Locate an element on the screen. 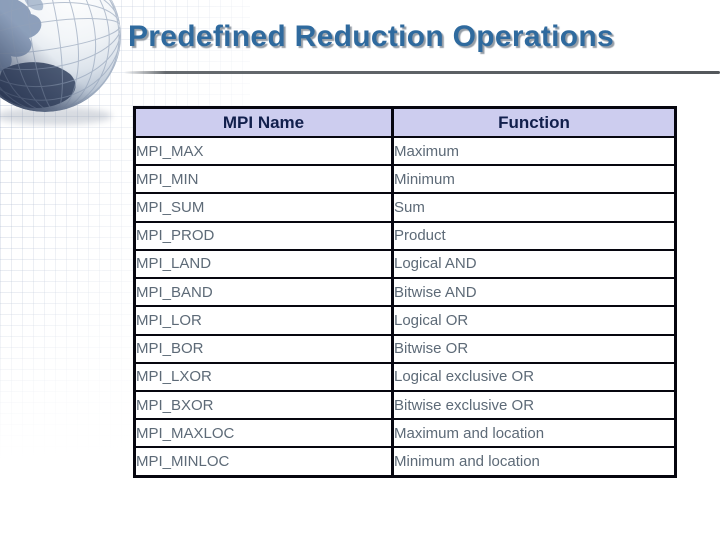 The height and width of the screenshot is (540, 720). cell-mpi-name: MPI_MAXLOC is located at coordinates (263, 433).